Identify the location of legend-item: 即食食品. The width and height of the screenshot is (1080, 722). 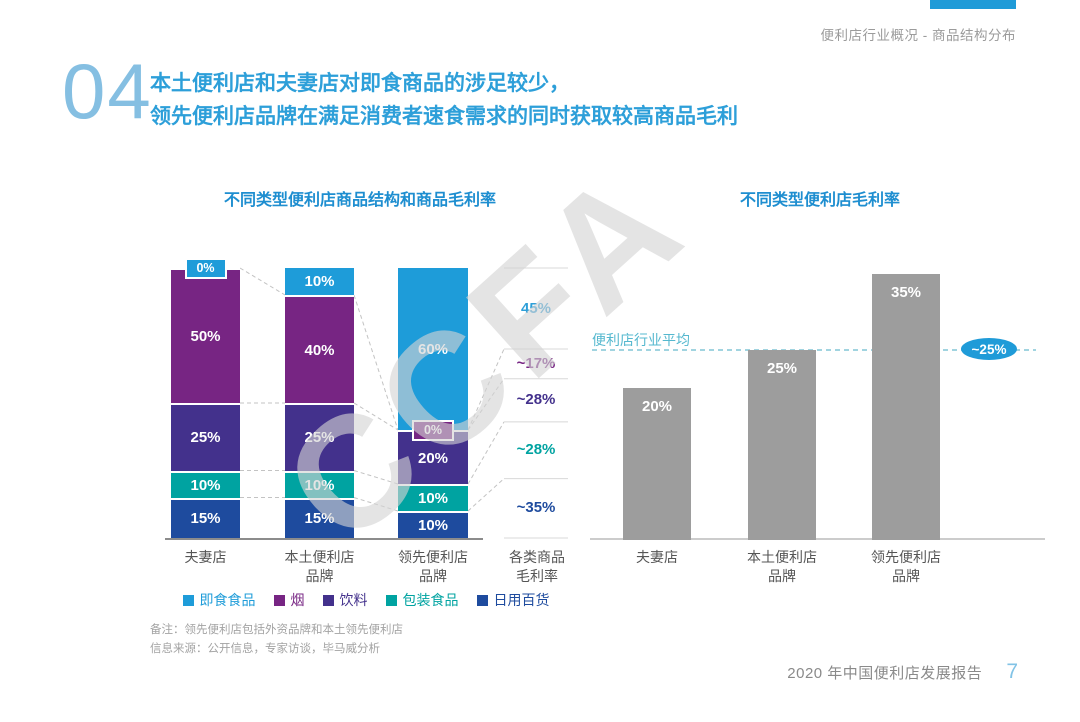
(219, 600).